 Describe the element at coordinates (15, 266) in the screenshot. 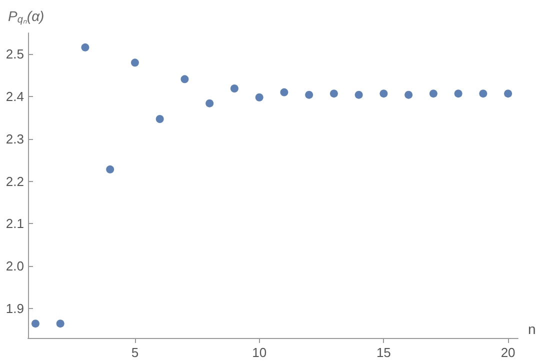

I see `y-tick-label: 2.0` at that location.